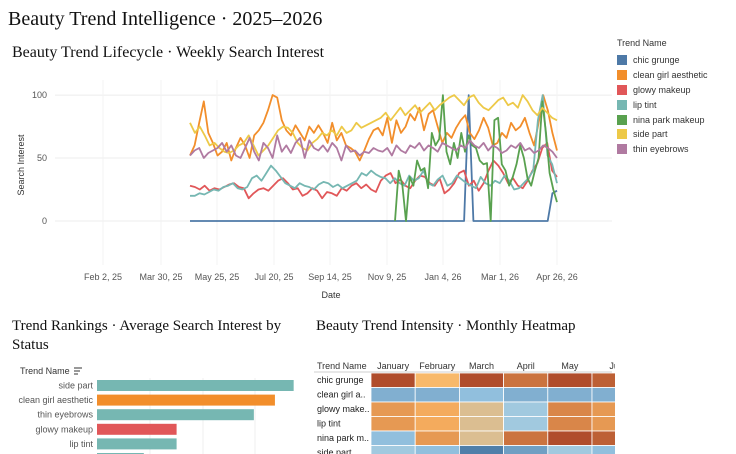  I want to click on x-tick-label: Mar 1, 26, so click(500, 277).